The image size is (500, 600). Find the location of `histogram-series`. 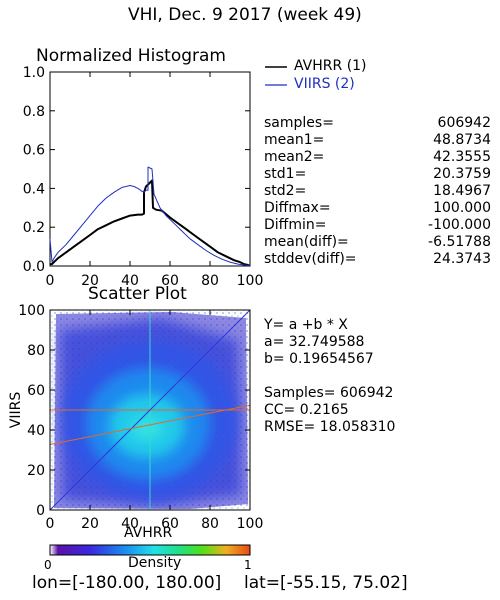

histogram-series is located at coordinates (150, 216).